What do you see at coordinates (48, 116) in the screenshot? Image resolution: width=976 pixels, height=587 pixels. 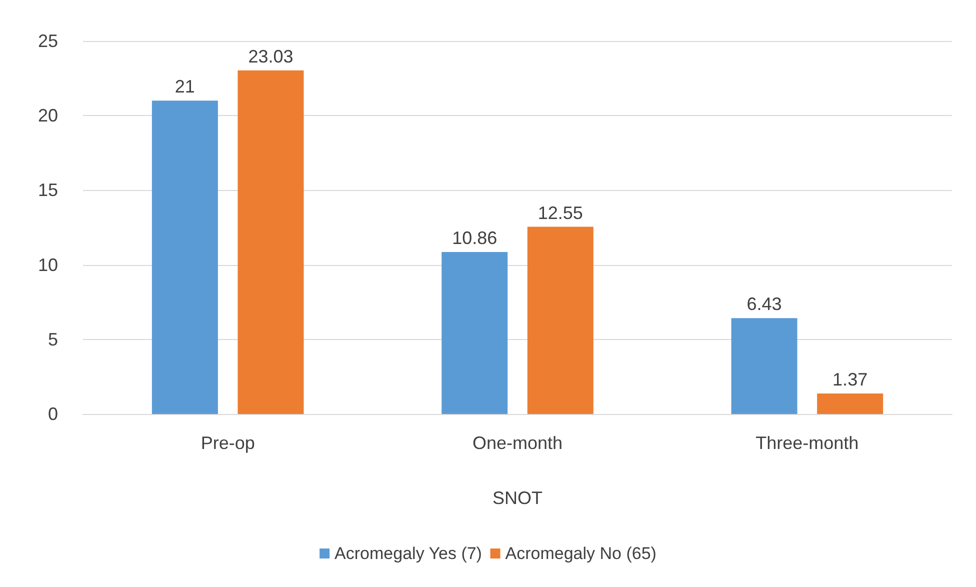 I see `y-tick-label: 20` at bounding box center [48, 116].